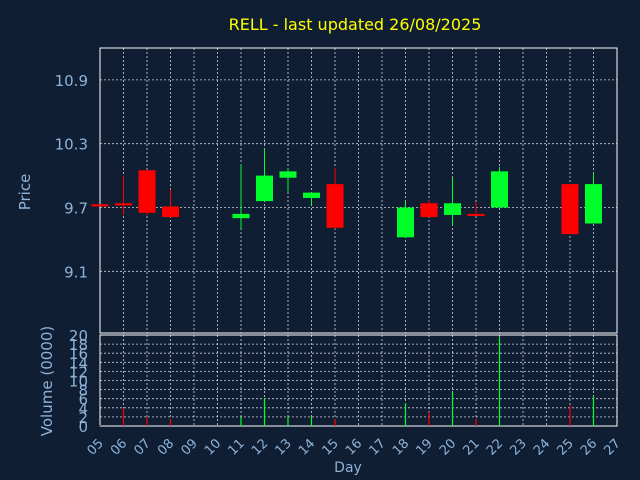 The image size is (640, 480). What do you see at coordinates (47, 381) in the screenshot?
I see `volume-axis-label: Volume (0000)` at bounding box center [47, 381].